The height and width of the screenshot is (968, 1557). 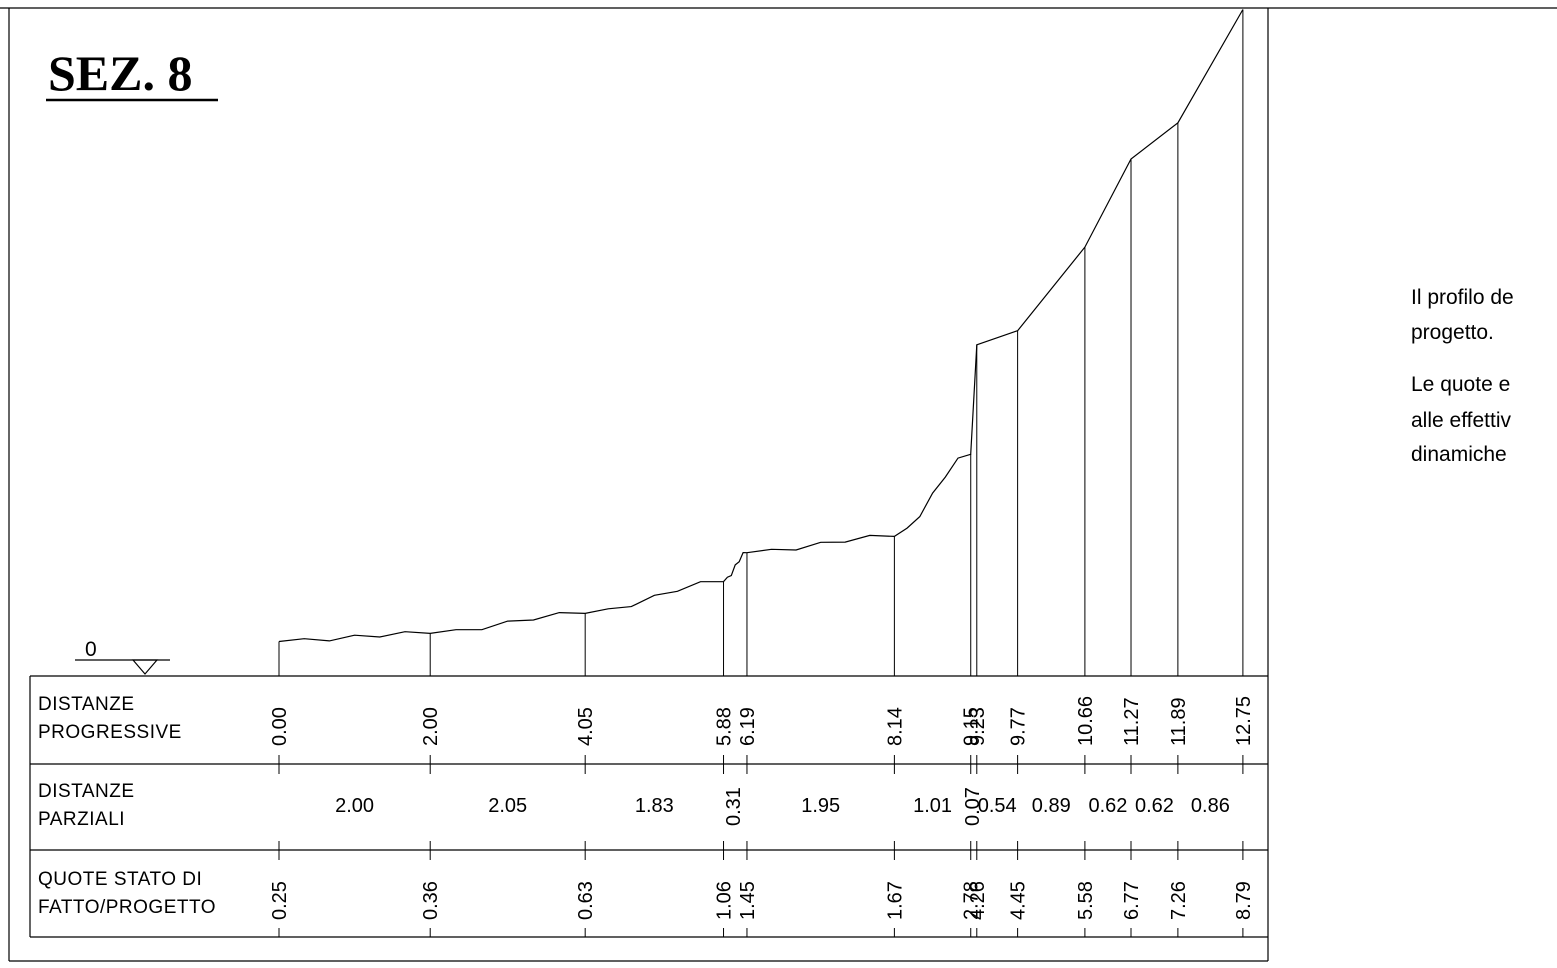 What do you see at coordinates (654, 806) in the screenshot?
I see `partial-distance-value: 1.83` at bounding box center [654, 806].